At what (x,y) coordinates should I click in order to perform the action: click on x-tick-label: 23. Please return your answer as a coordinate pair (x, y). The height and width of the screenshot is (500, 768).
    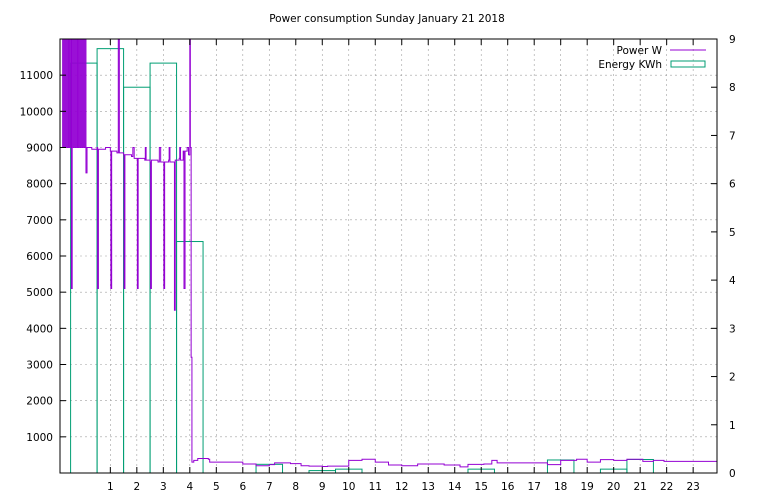
    Looking at the image, I should click on (692, 487).